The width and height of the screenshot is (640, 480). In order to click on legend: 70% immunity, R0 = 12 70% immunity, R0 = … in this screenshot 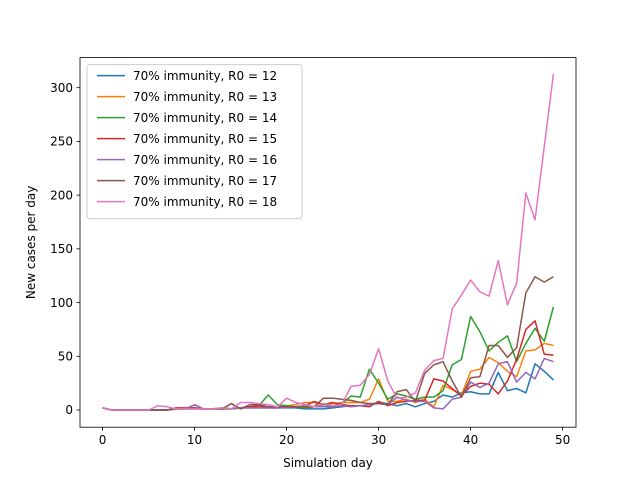, I will do `click(194, 142)`.